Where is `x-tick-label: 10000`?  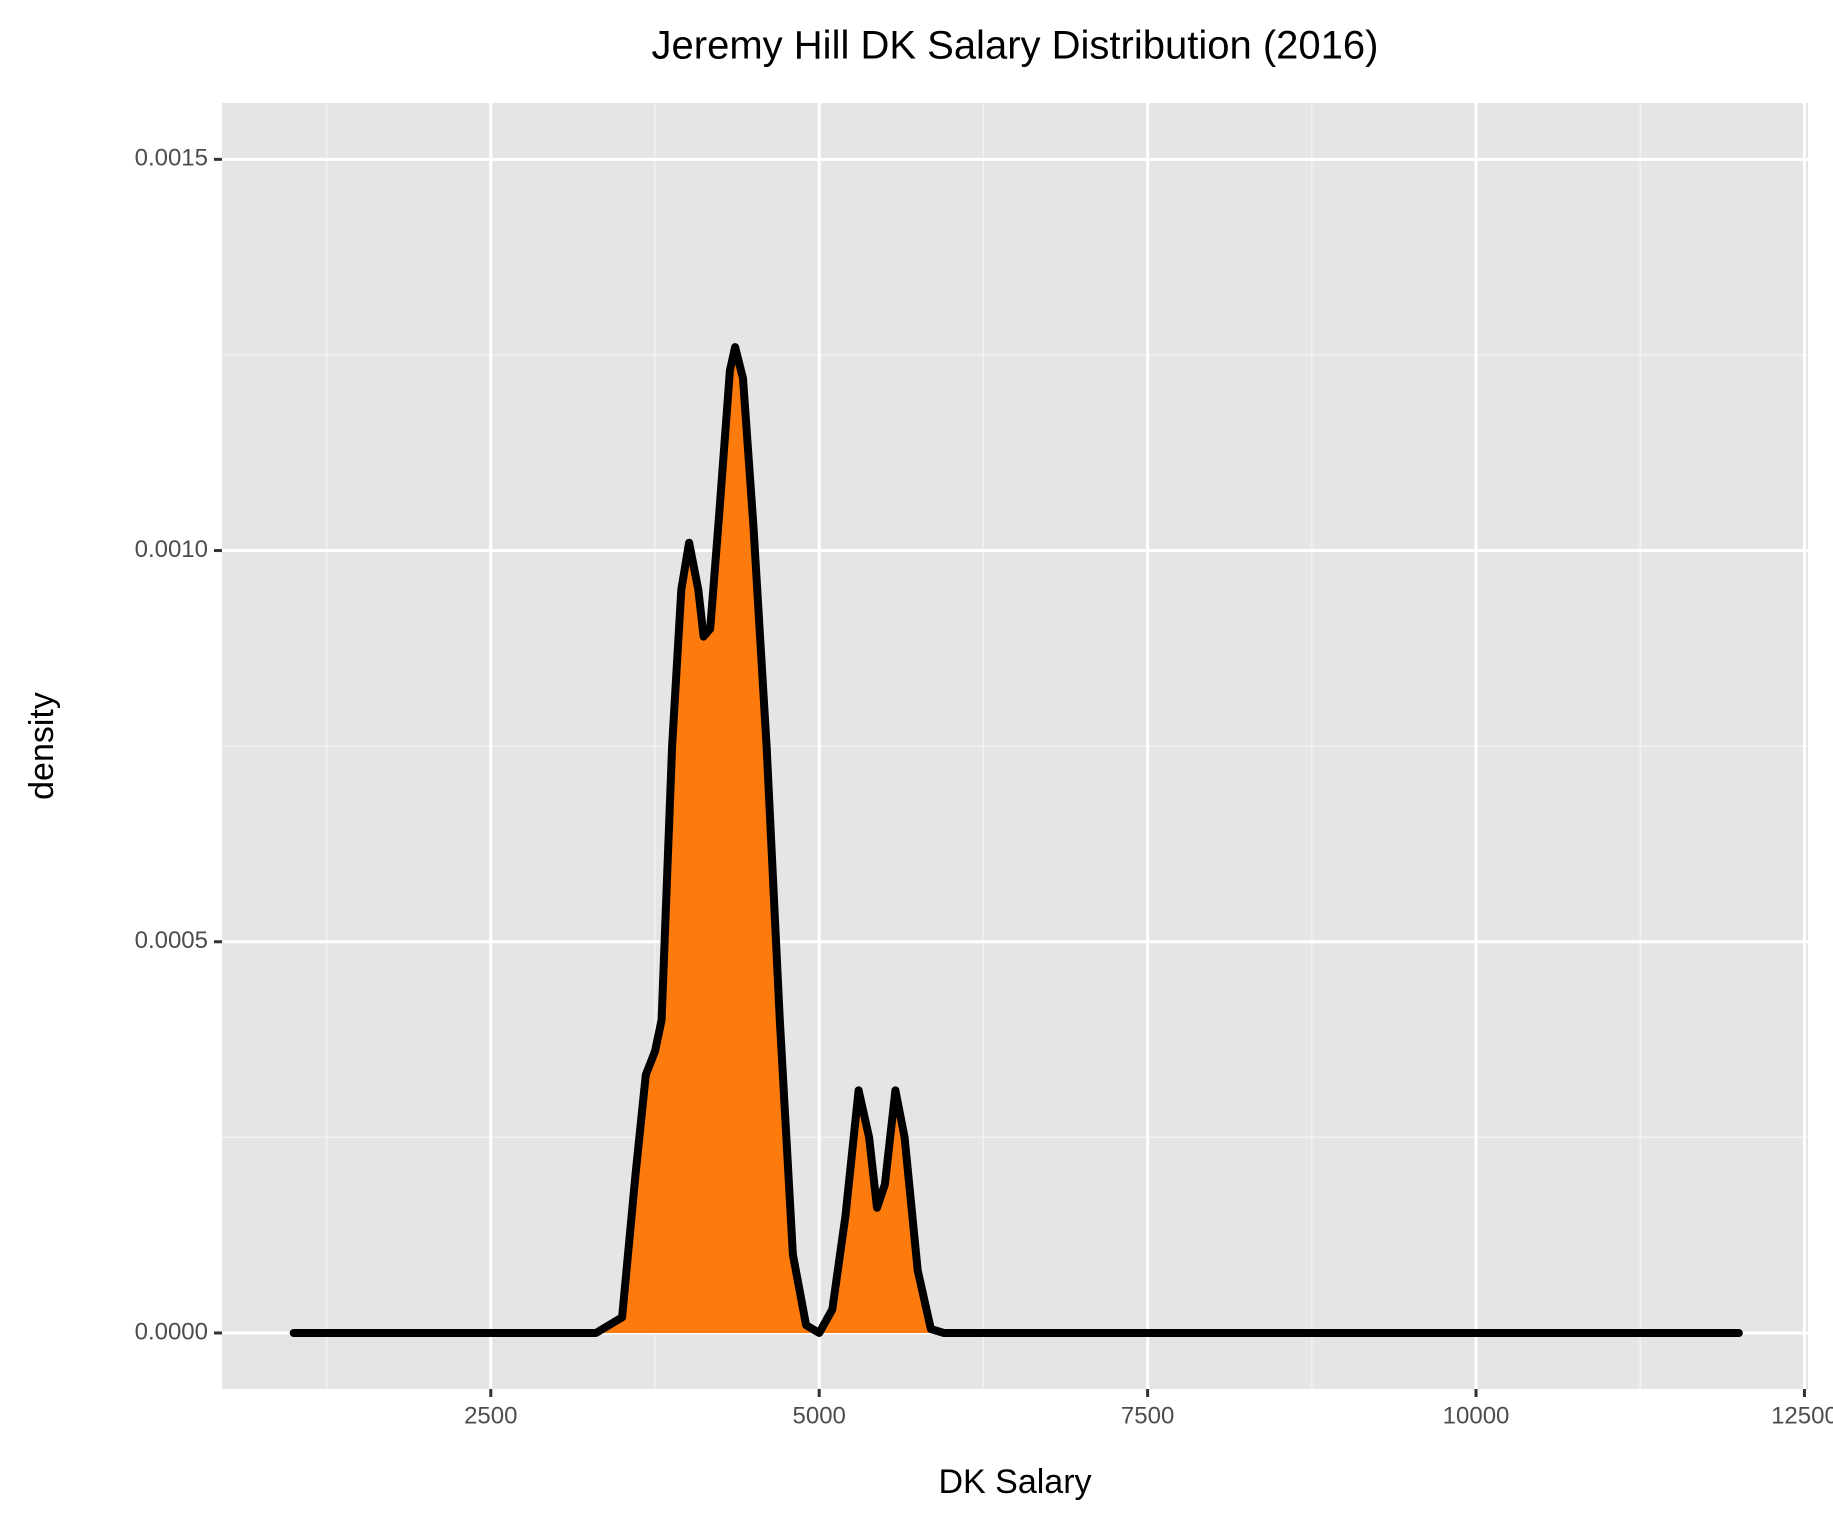
x-tick-label: 10000 is located at coordinates (1476, 1415).